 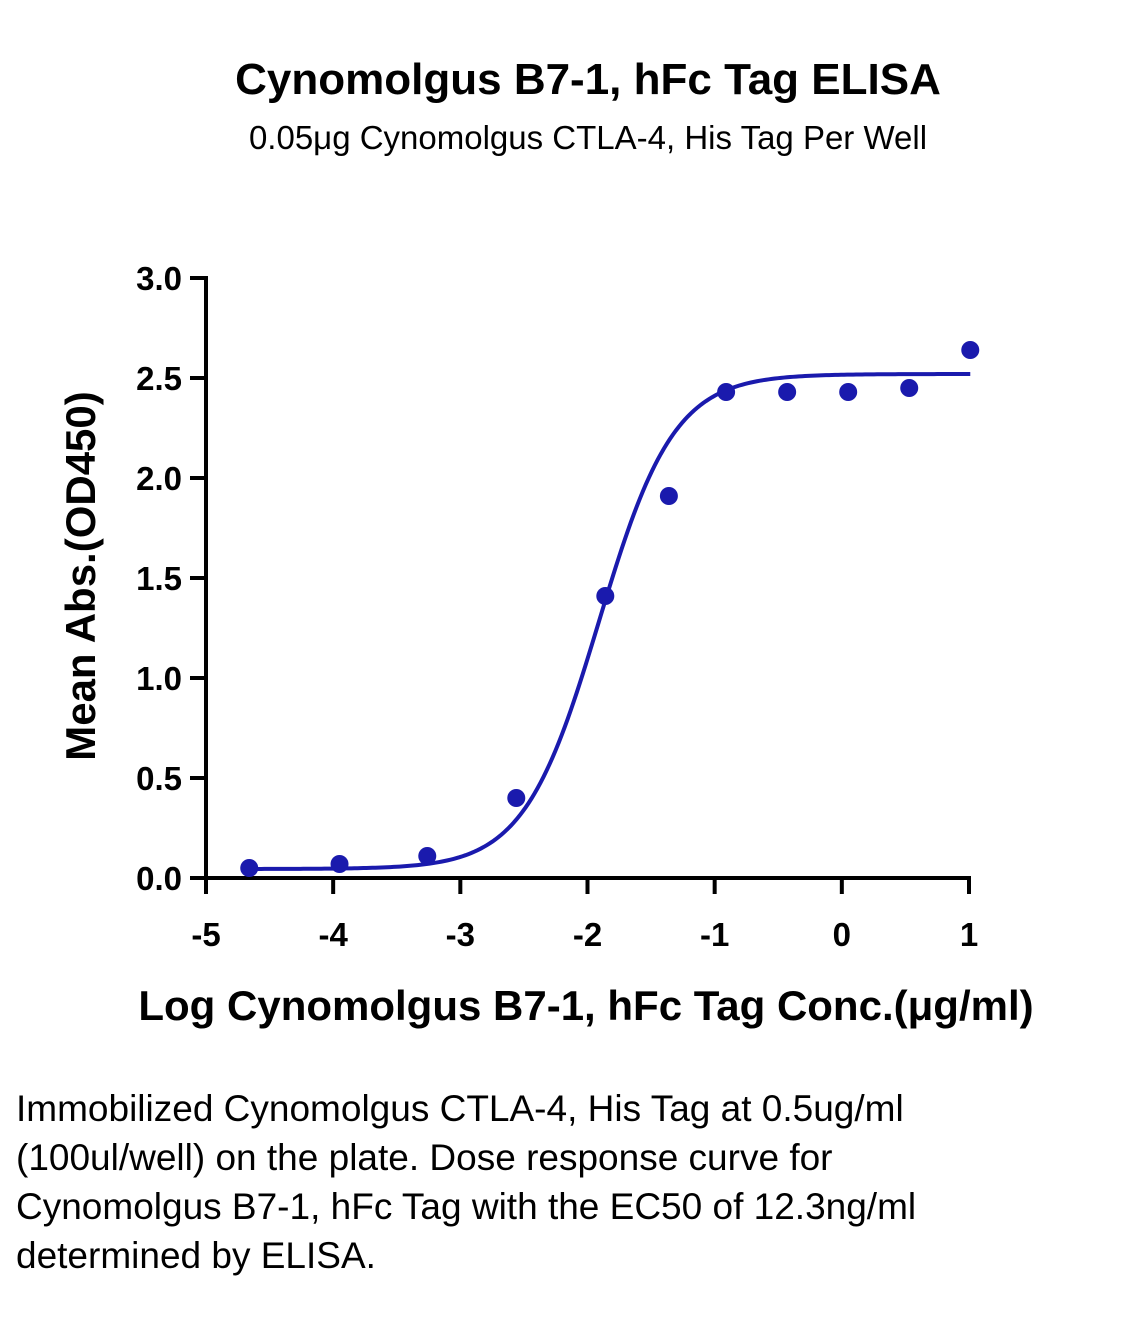 What do you see at coordinates (460, 934) in the screenshot?
I see `x-tick-label: -3` at bounding box center [460, 934].